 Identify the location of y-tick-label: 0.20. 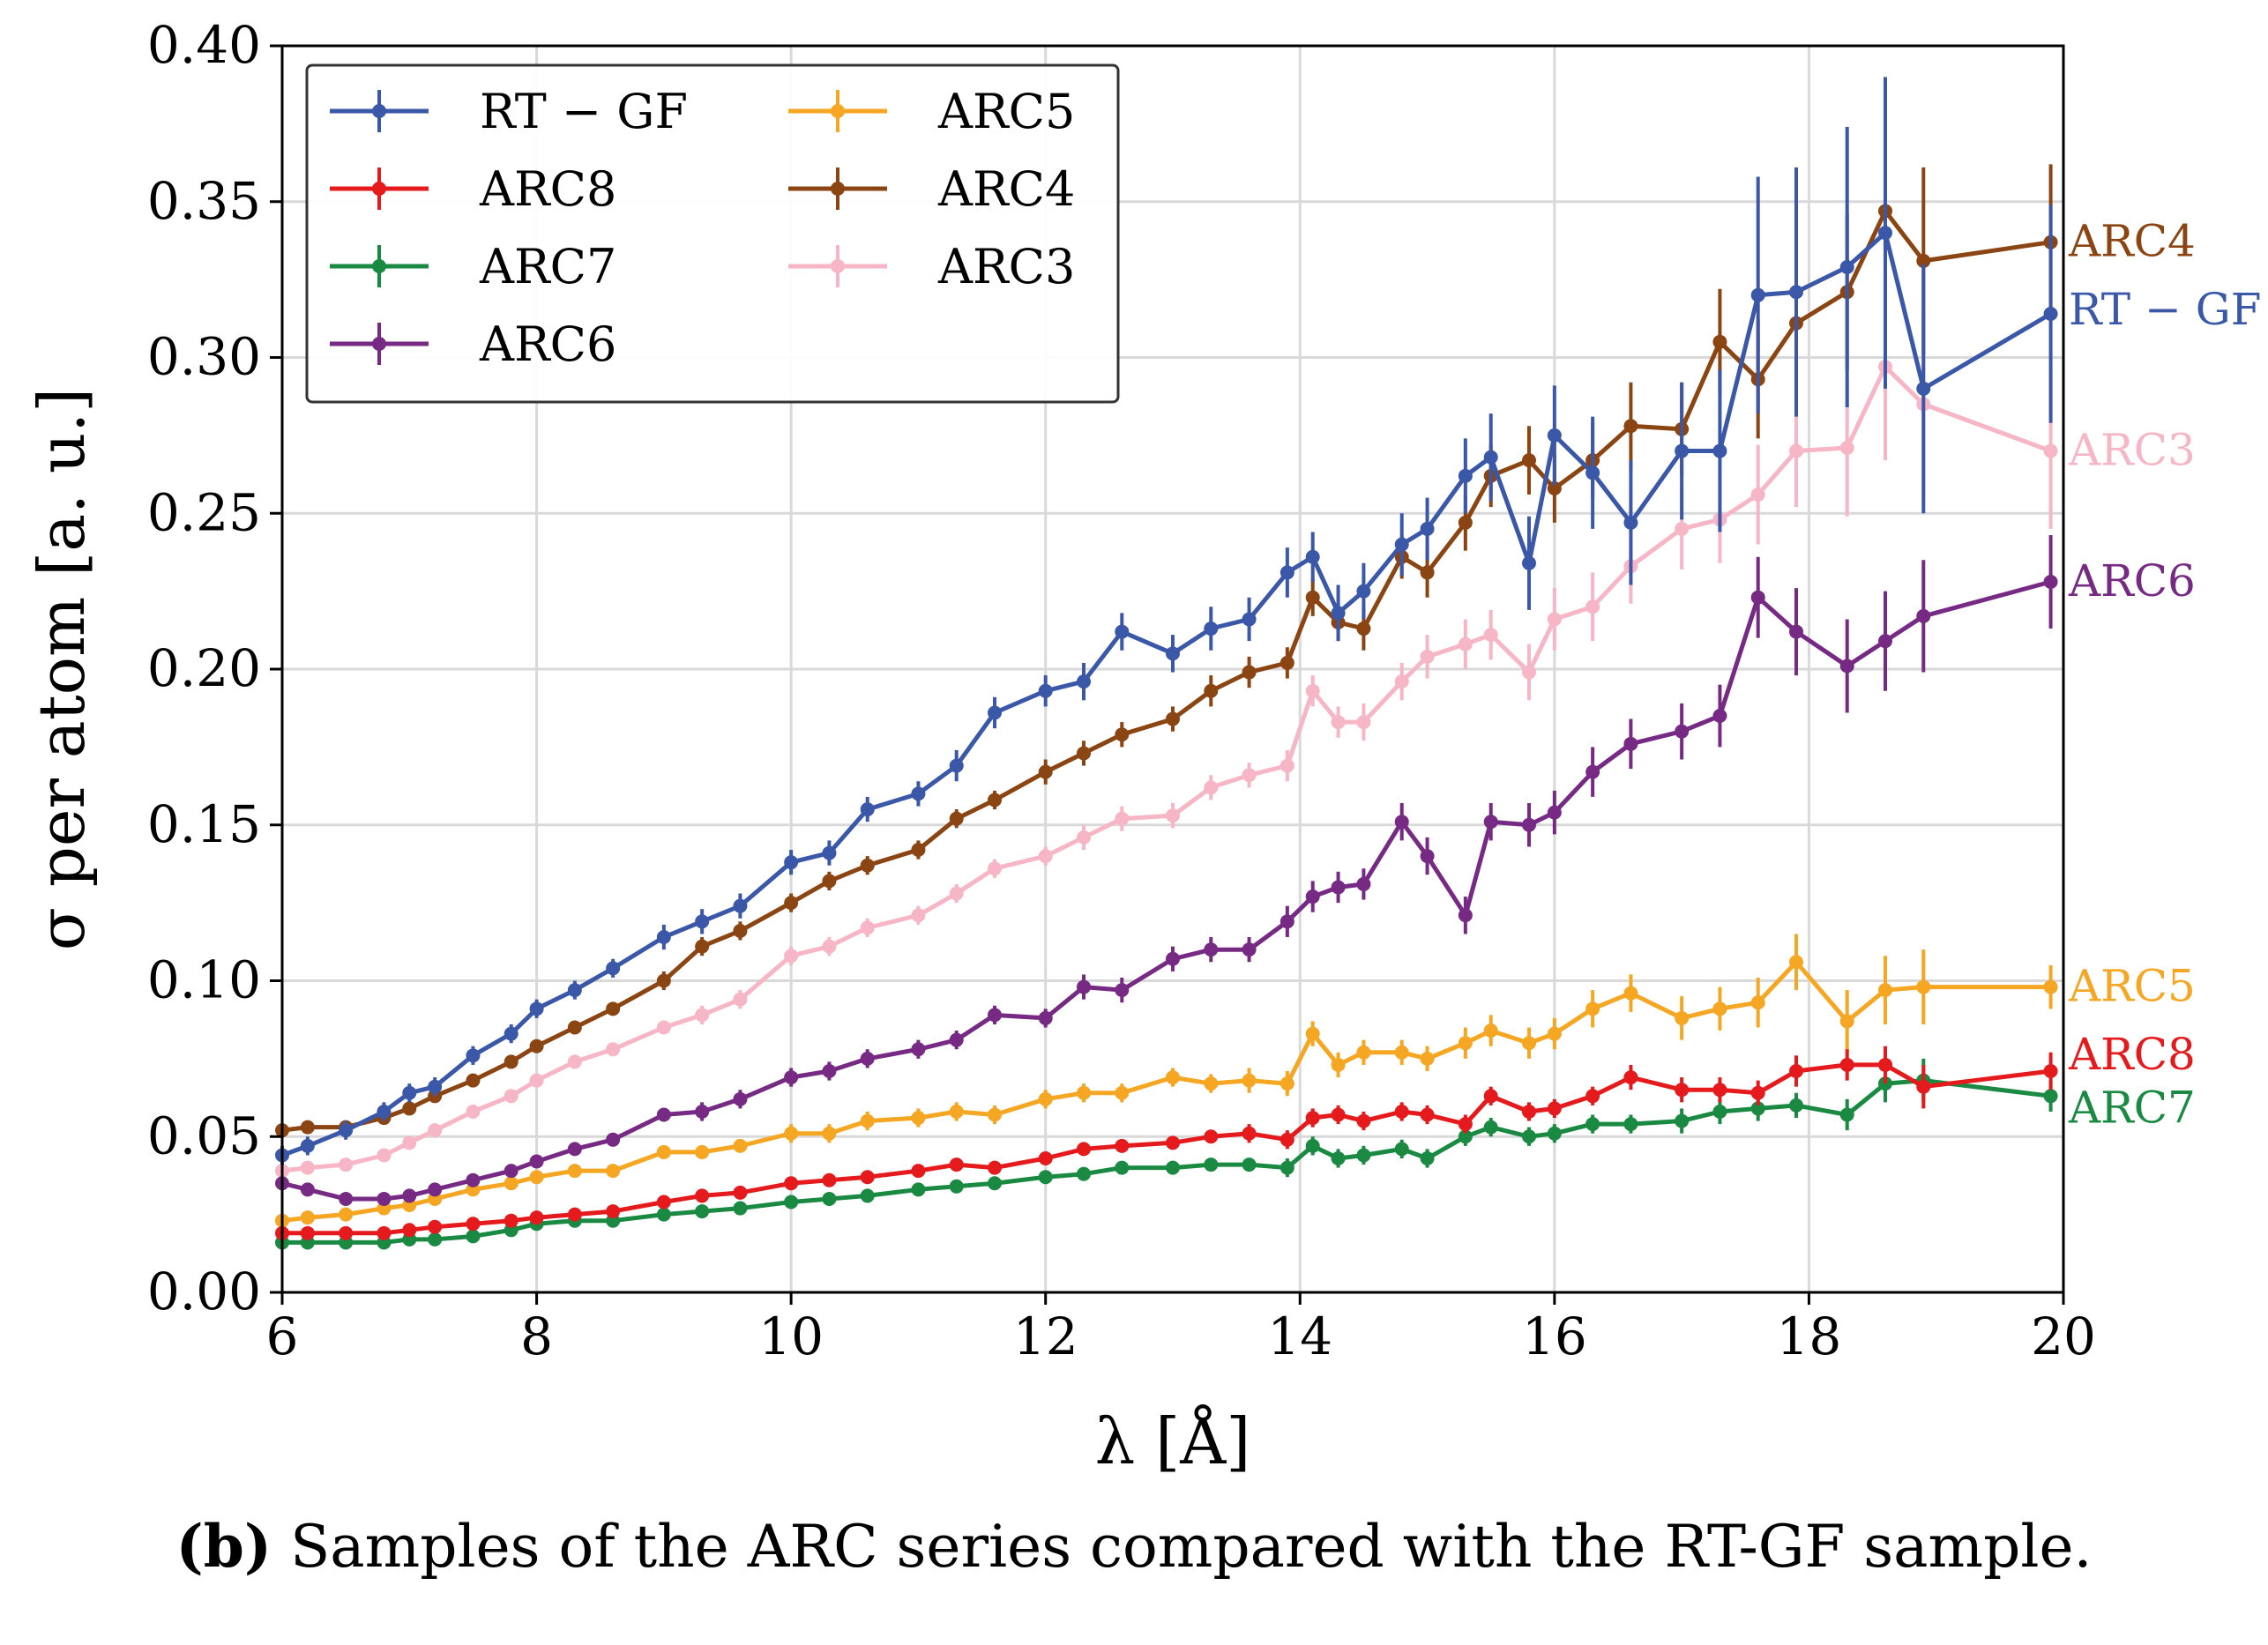
(204, 668).